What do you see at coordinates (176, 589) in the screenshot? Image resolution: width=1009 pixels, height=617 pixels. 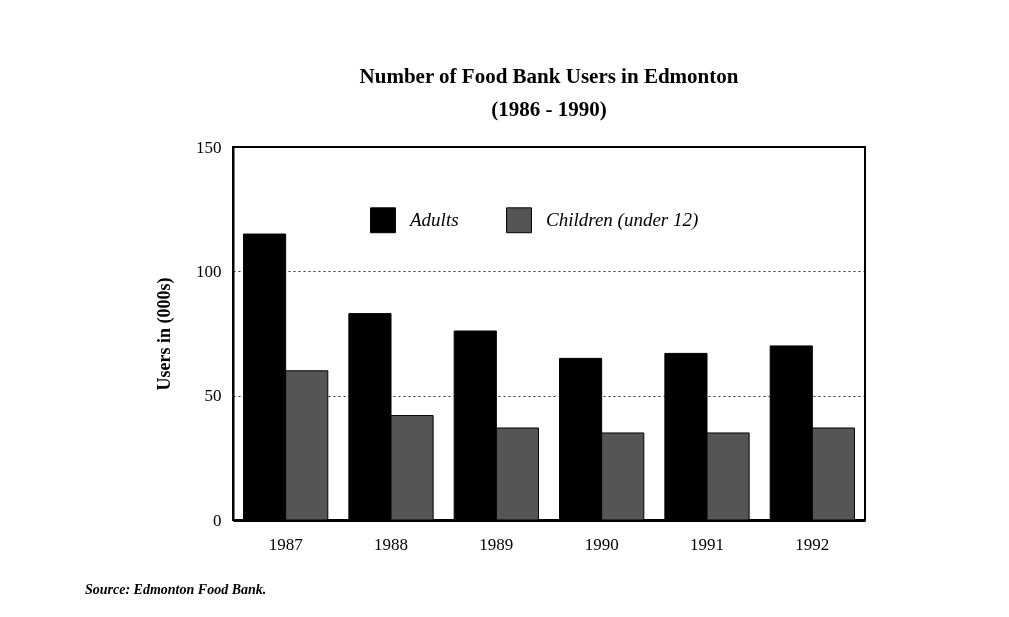 I see `source-note: Source: Edmonton Food Bank.` at bounding box center [176, 589].